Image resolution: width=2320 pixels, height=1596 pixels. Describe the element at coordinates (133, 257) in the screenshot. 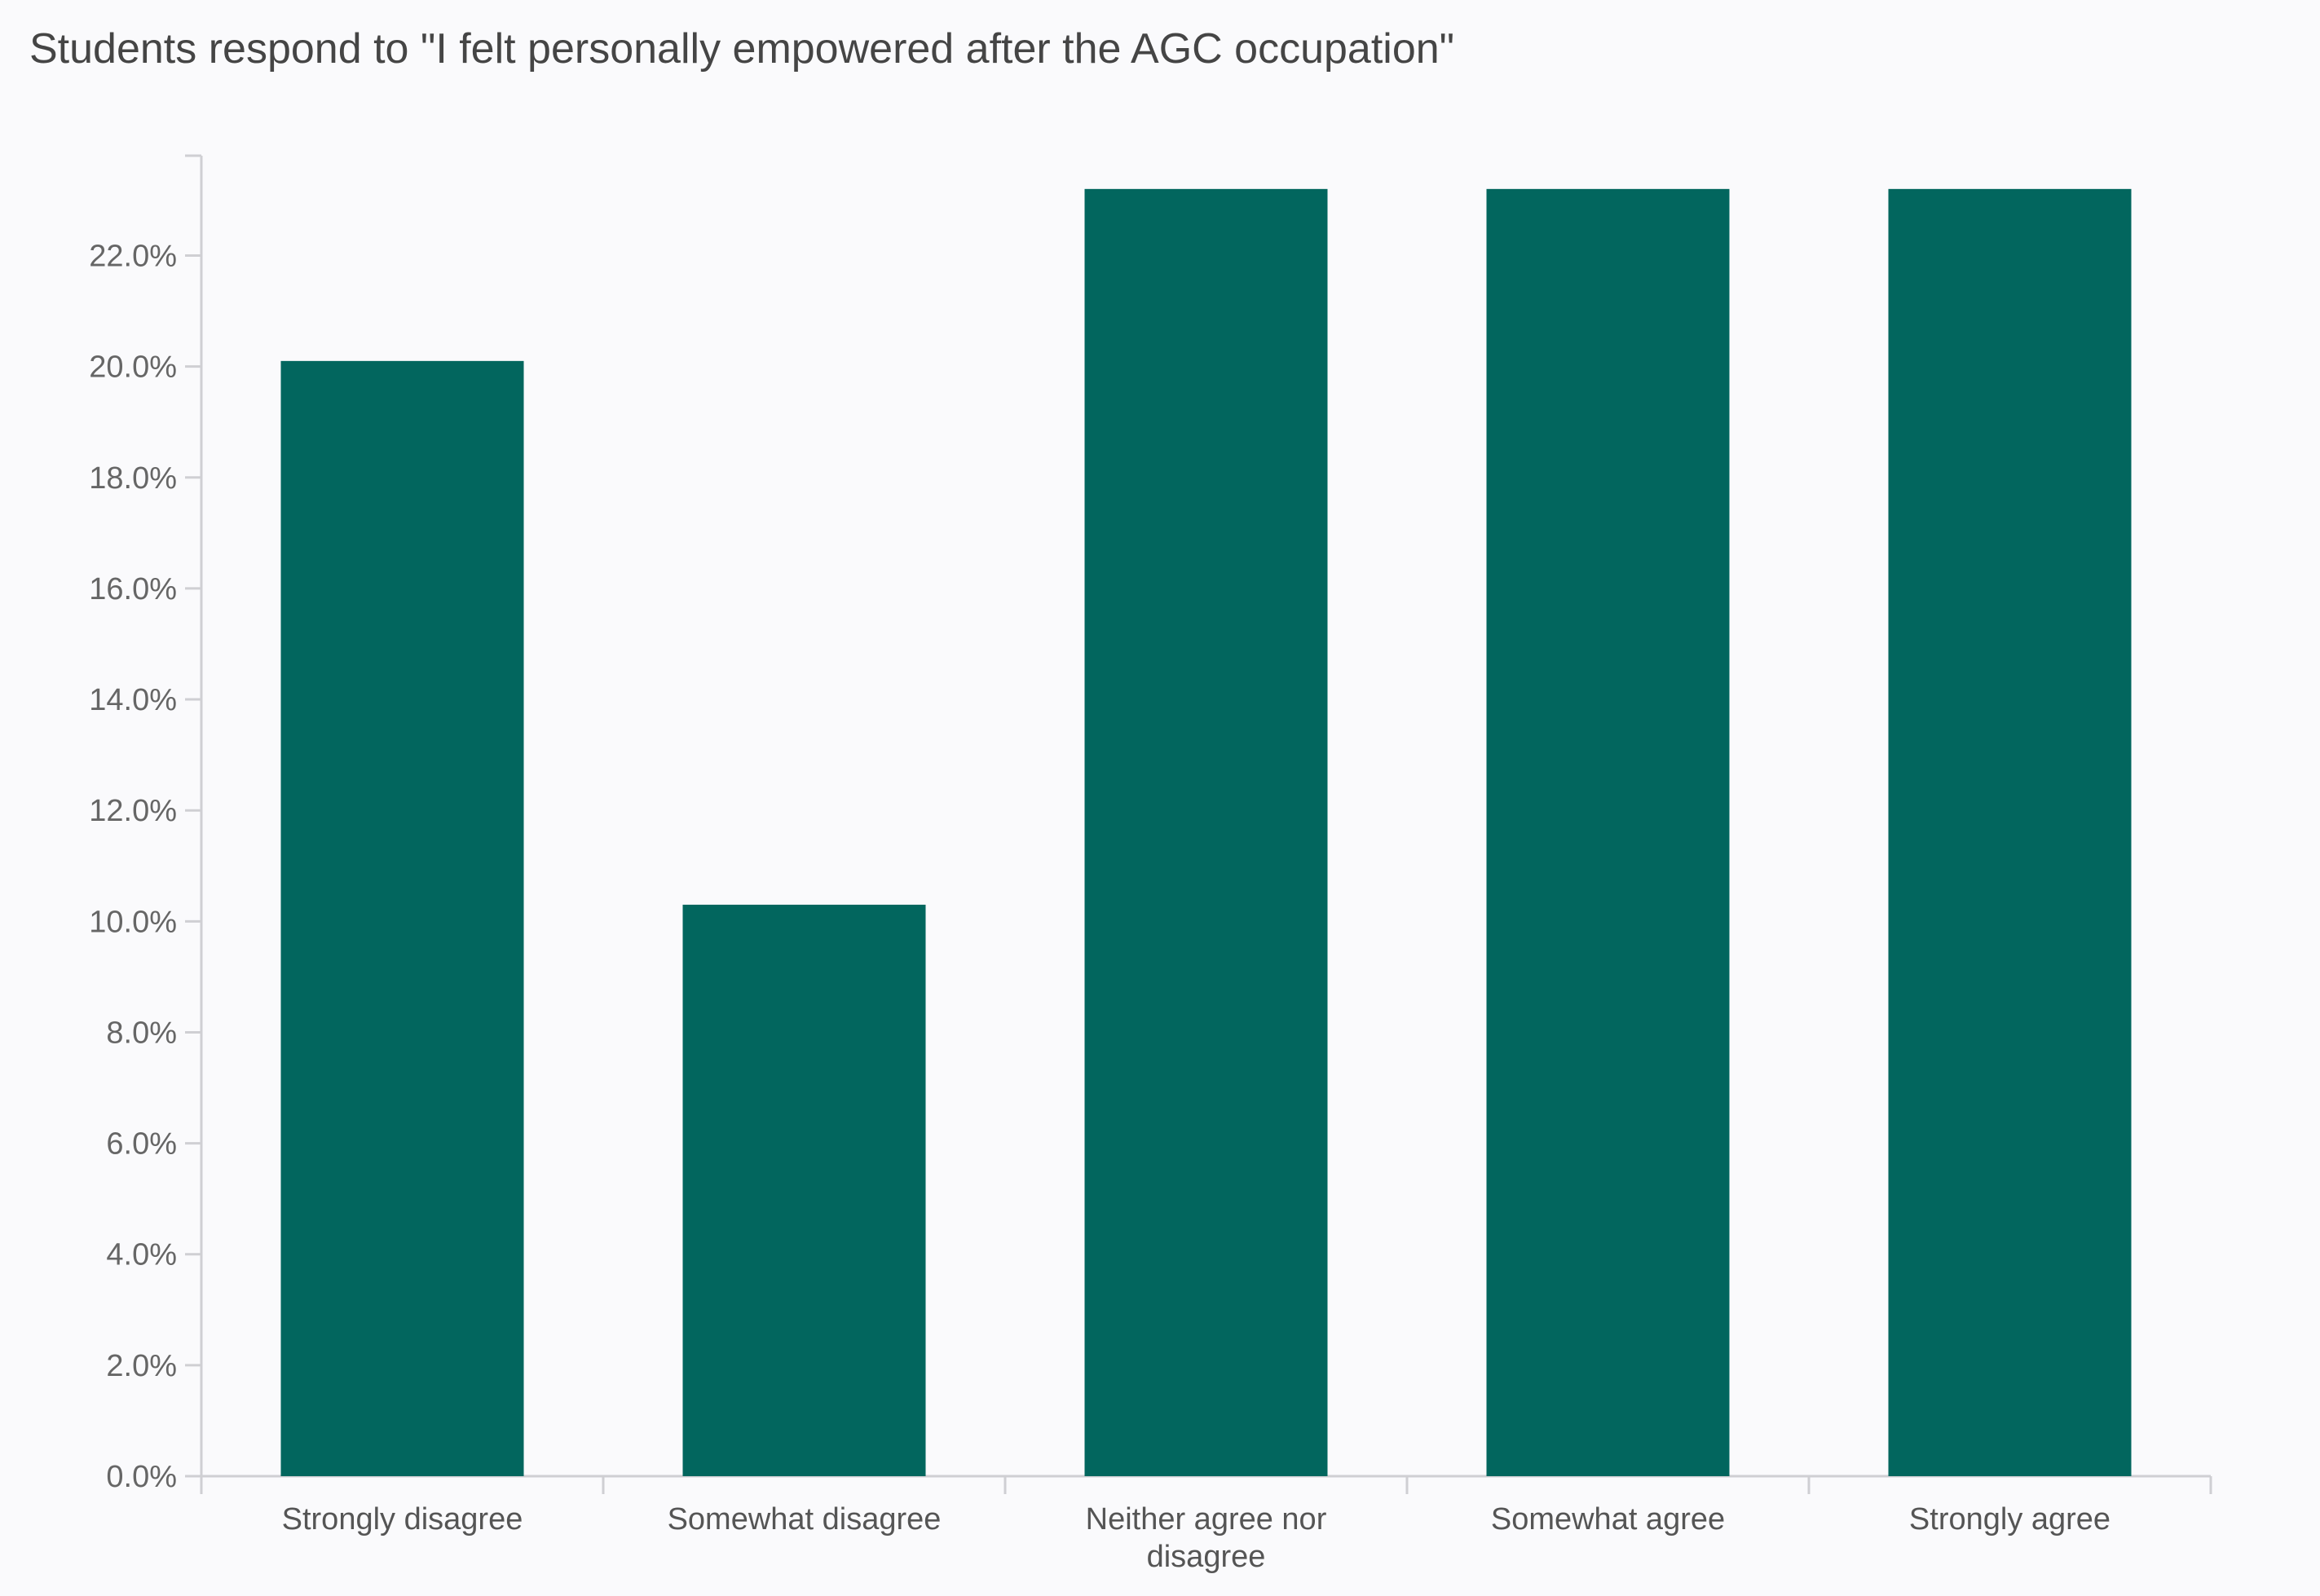

I see `y-tick-label: 22.0%` at that location.